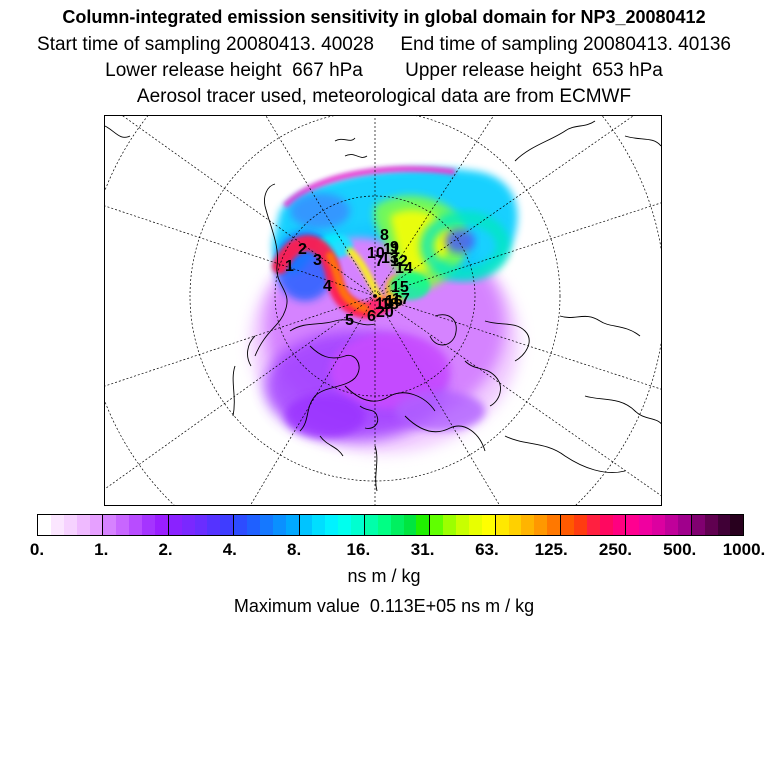 This screenshot has width=768, height=768. What do you see at coordinates (404, 268) in the screenshot?
I see `release-label-14: 14` at bounding box center [404, 268].